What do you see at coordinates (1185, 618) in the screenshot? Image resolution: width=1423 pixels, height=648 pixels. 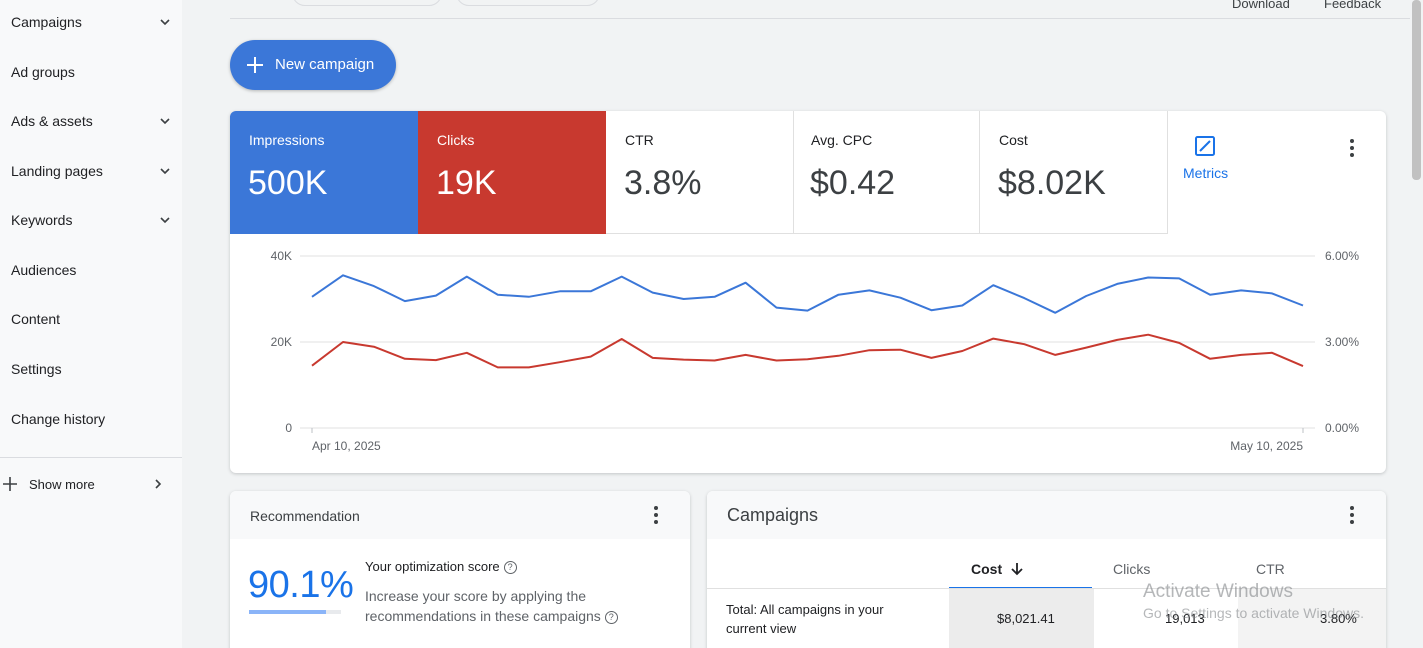 I see `total-clicks-value: 19,013` at bounding box center [1185, 618].